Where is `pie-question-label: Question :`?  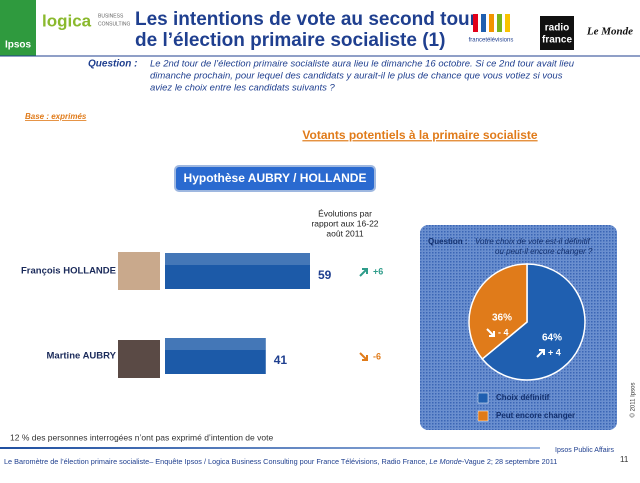
pie-question-label: Question : is located at coordinates (448, 241).